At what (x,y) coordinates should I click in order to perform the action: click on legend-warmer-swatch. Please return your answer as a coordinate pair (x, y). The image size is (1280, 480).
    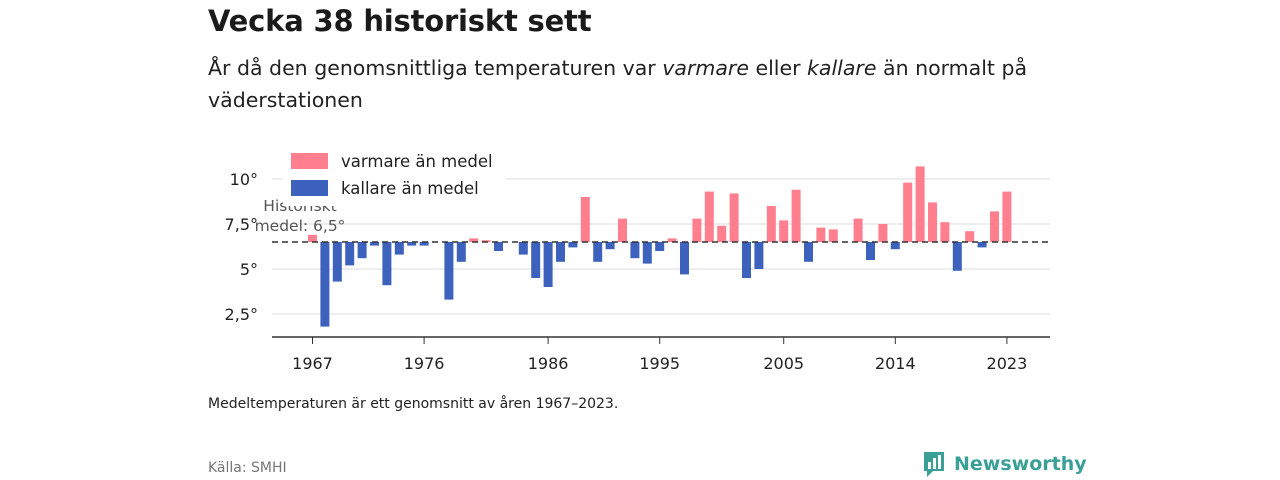
    Looking at the image, I should click on (309, 161).